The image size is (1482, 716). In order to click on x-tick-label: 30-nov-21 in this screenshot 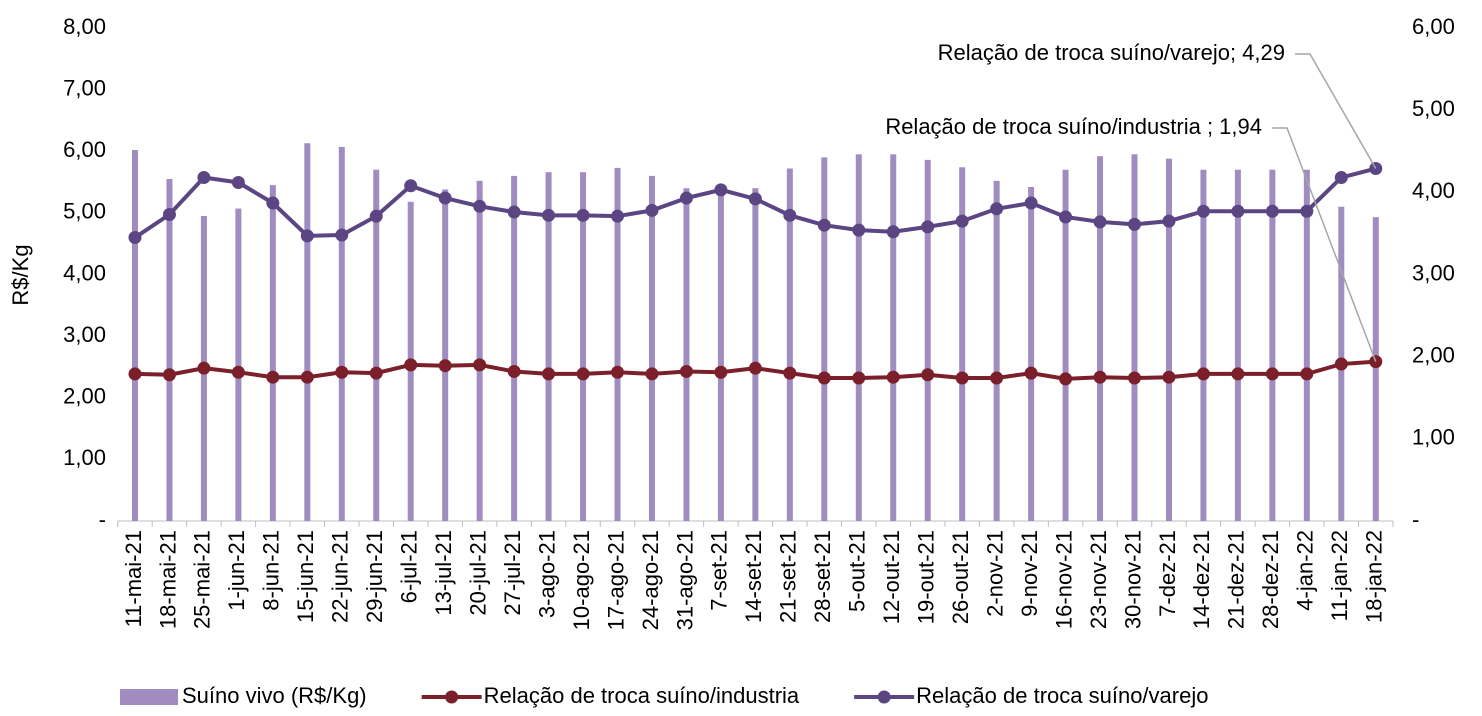, I will do `click(1132, 579)`.